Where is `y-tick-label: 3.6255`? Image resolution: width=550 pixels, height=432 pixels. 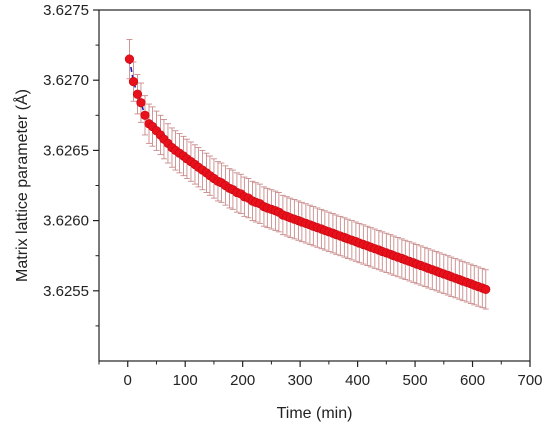
y-tick-label: 3.6255 is located at coordinates (66, 291).